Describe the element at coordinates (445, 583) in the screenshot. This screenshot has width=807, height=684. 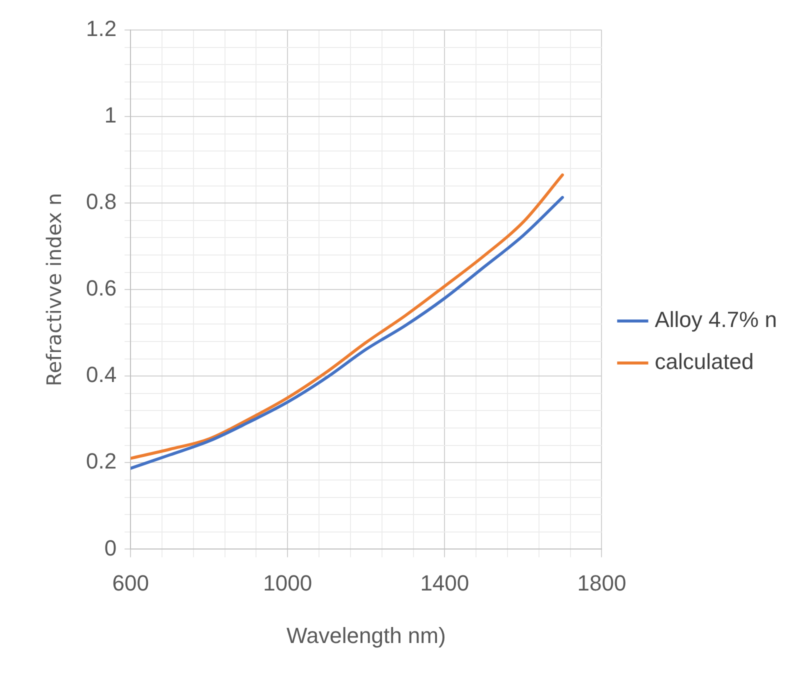
I see `x-tick-label: 1400` at that location.